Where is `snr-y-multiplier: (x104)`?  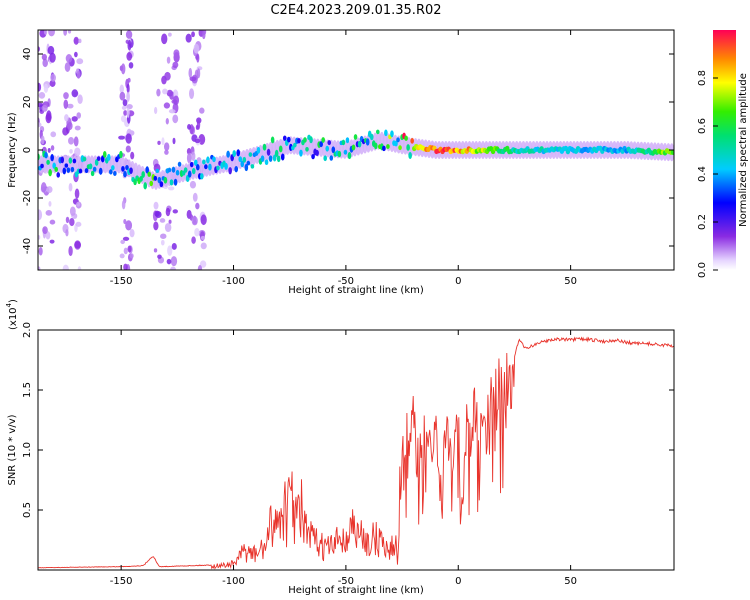 snr-y-multiplier: (x104) is located at coordinates (12, 314).